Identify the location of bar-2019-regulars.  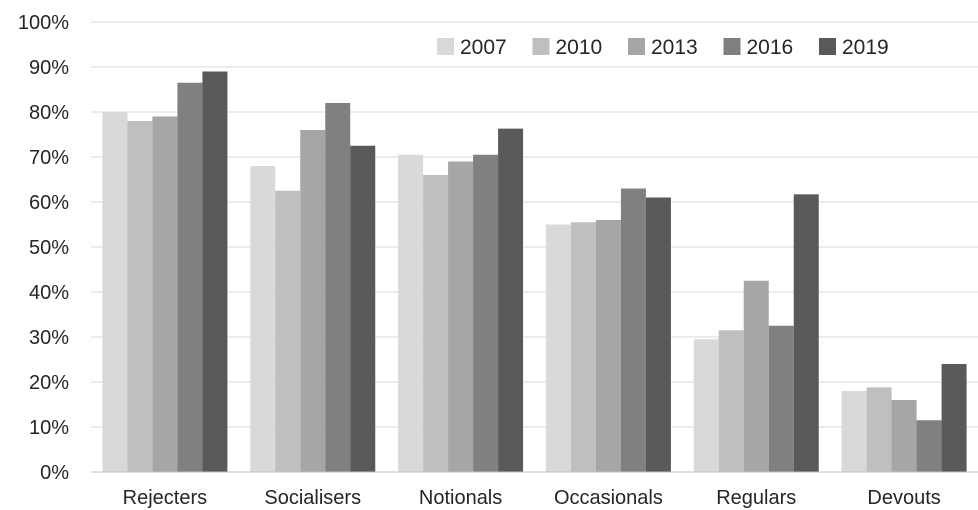
(806, 333).